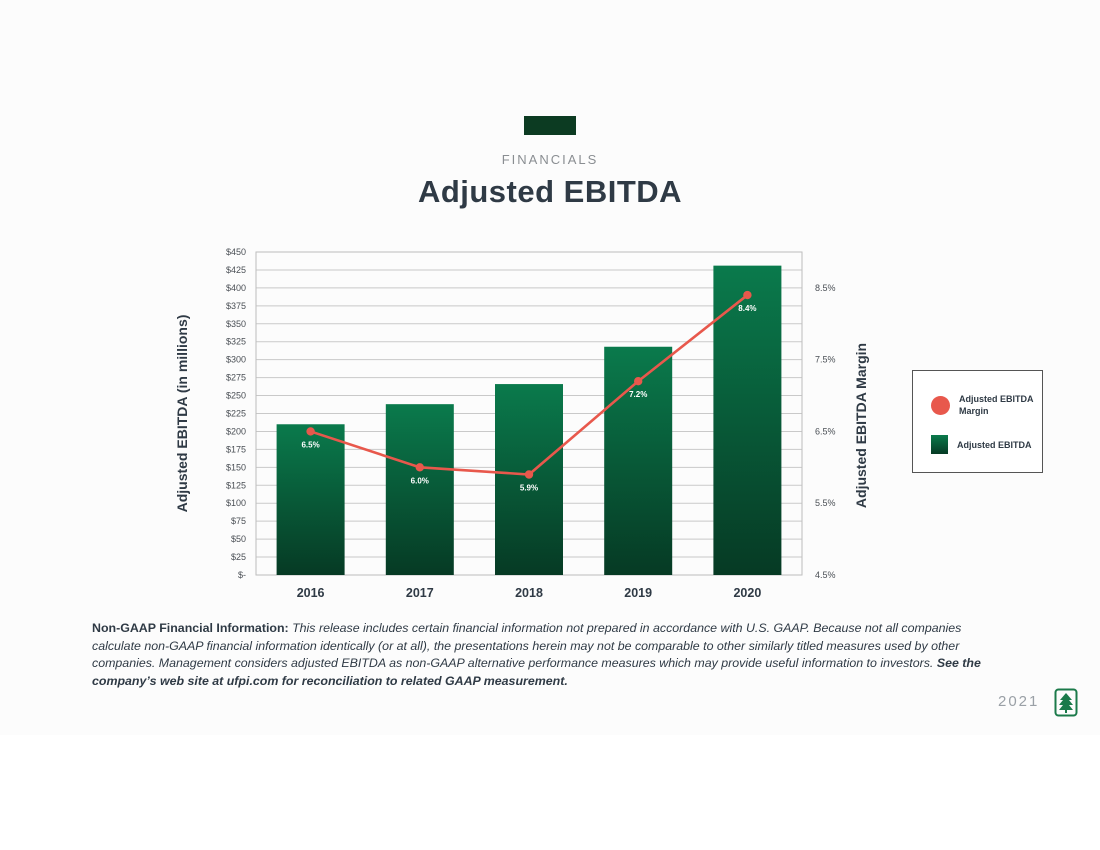  I want to click on bar-2018, so click(529, 479).